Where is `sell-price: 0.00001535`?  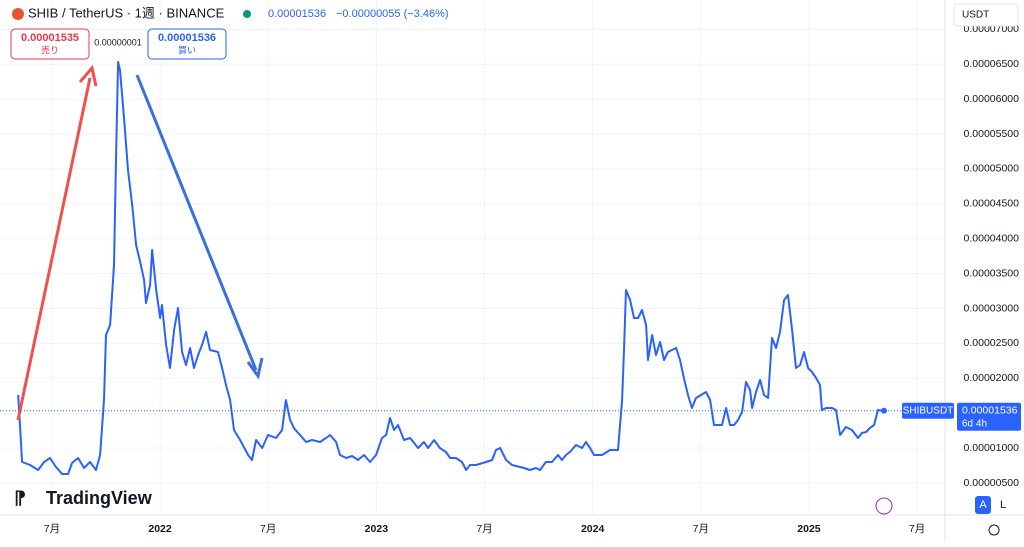
sell-price: 0.00001535 is located at coordinates (50, 38).